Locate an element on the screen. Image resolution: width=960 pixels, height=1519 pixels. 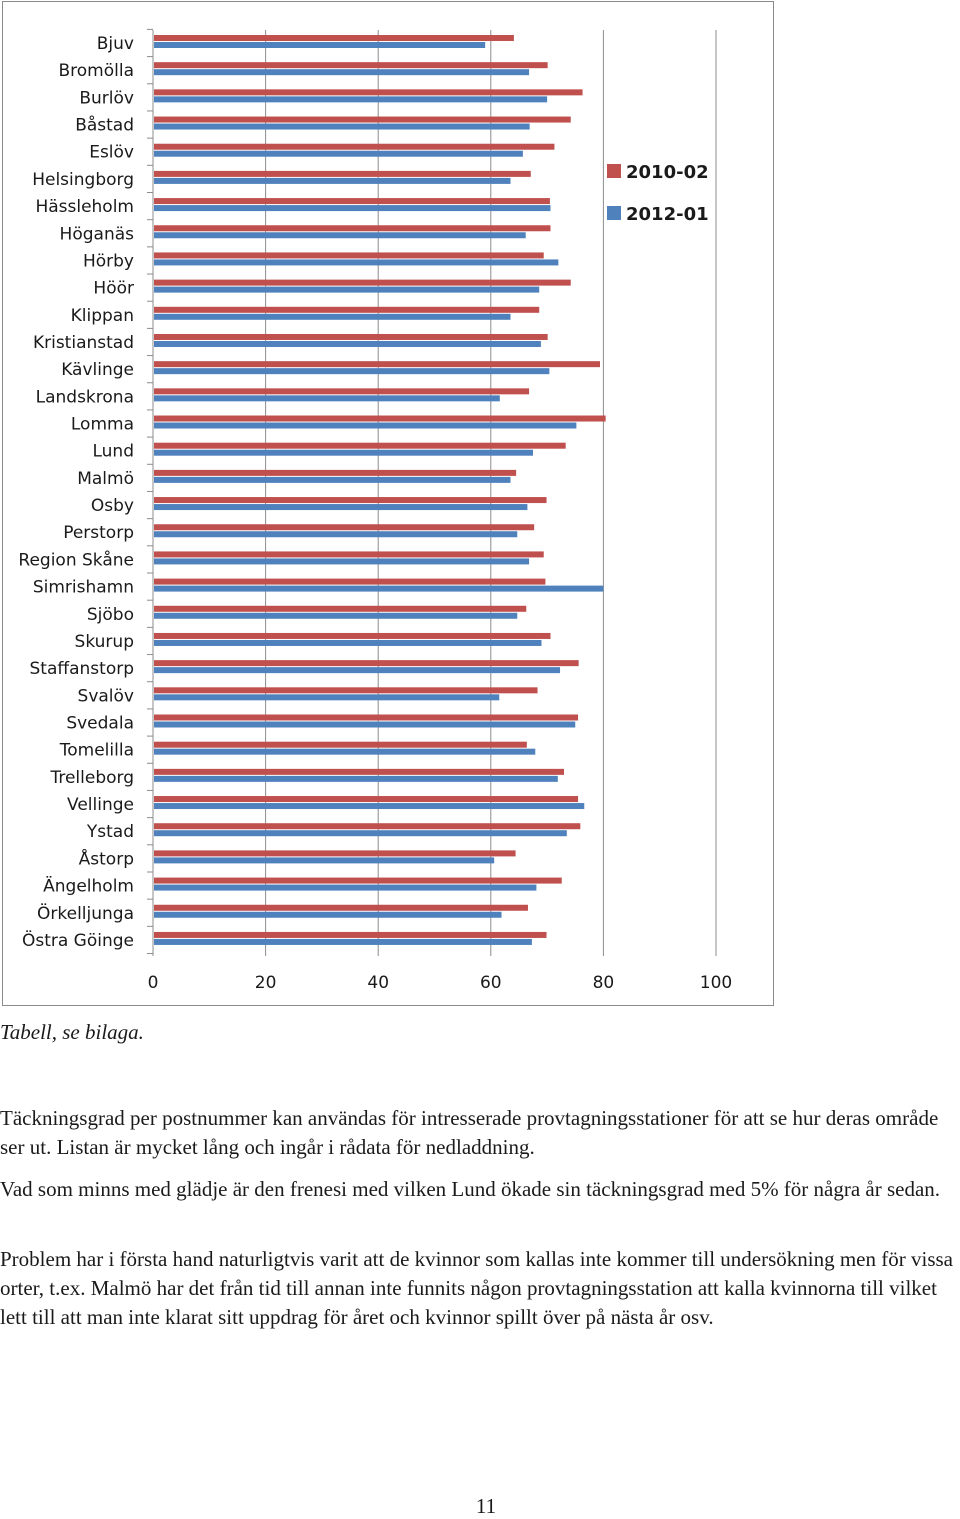
category-label: Kristianstad is located at coordinates (83, 343).